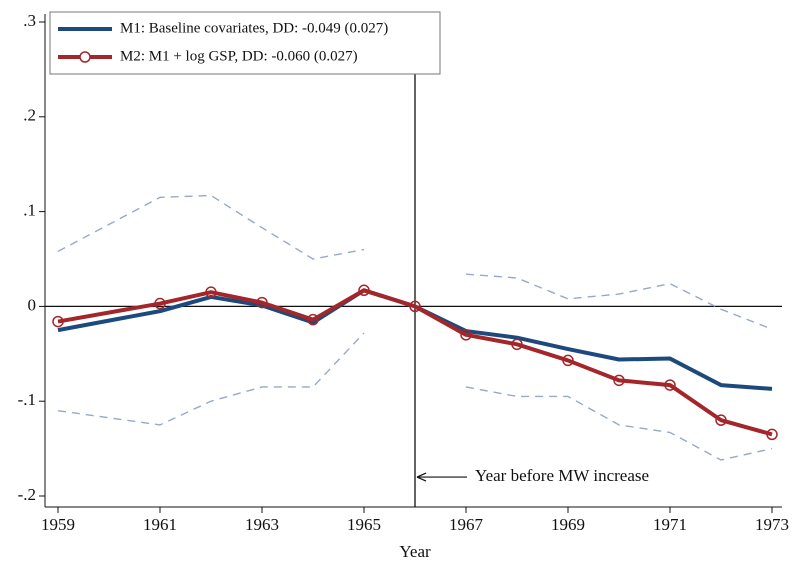  What do you see at coordinates (85, 57) in the screenshot?
I see `legend-marker` at bounding box center [85, 57].